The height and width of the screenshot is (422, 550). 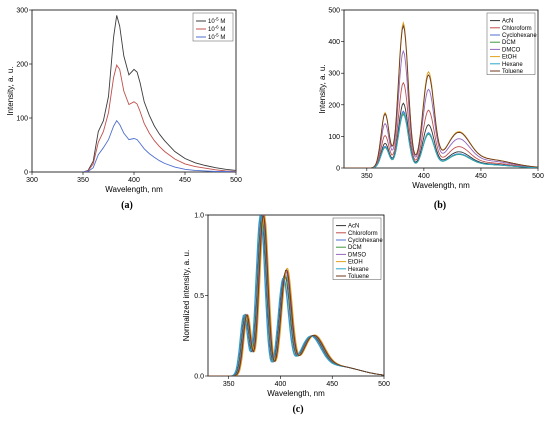 I want to click on series-line-AcN, so click(x=441, y=135).